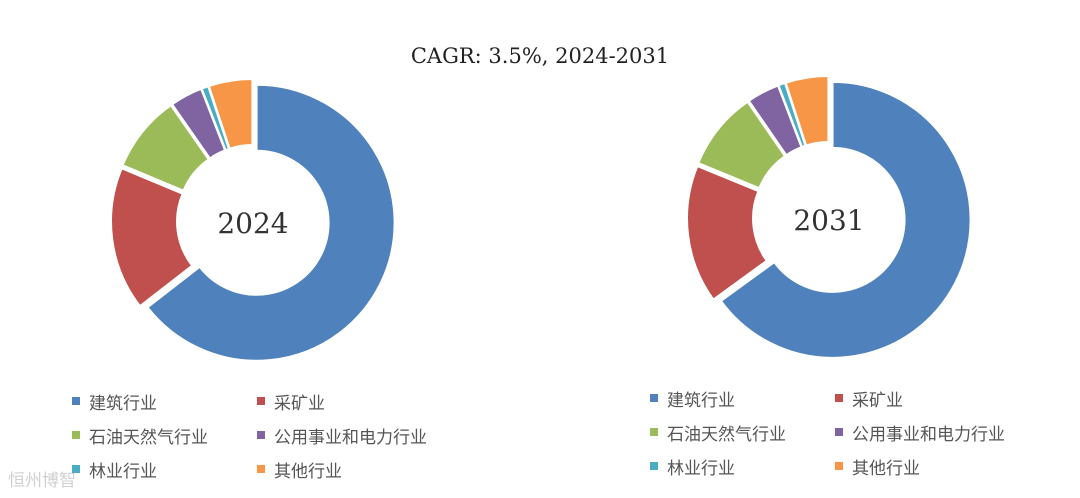 The image size is (1080, 498). I want to click on center-label: 2024, so click(252, 223).